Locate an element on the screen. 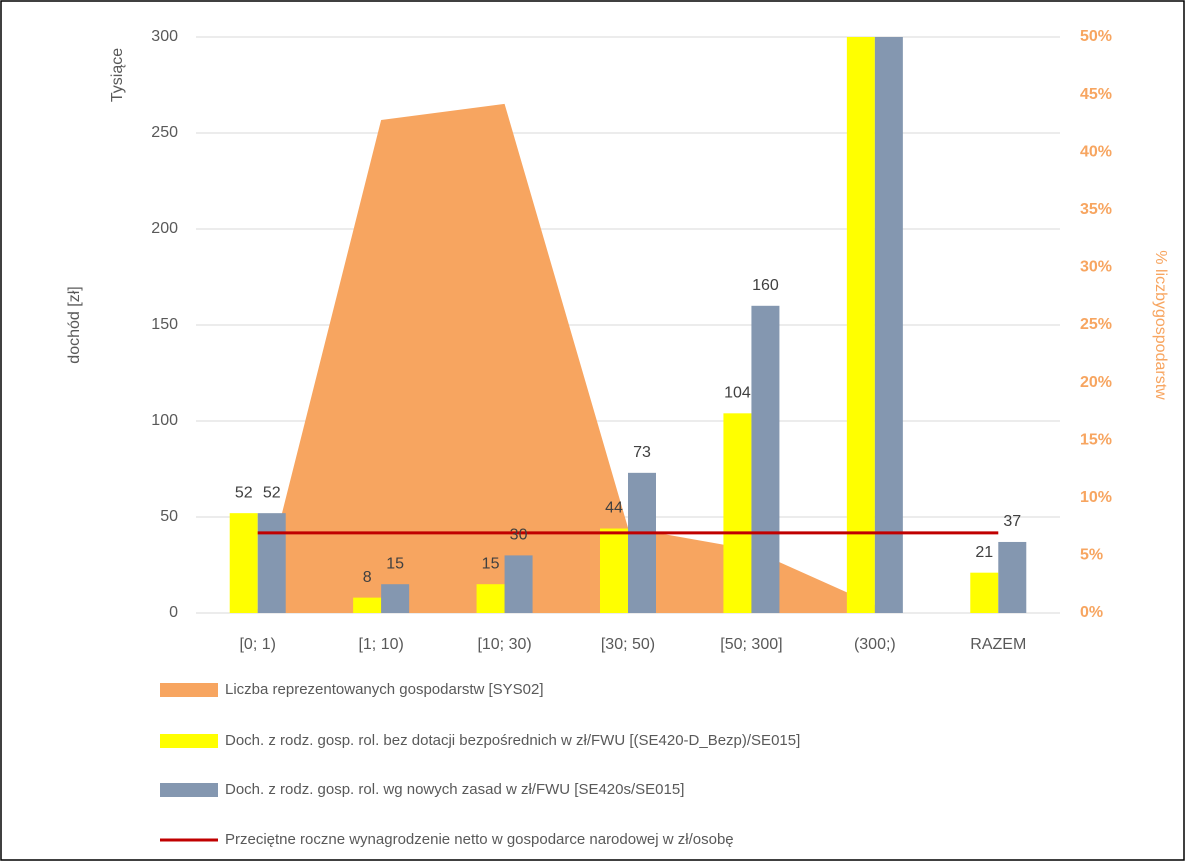  y-tick-label: 0 is located at coordinates (173, 612).